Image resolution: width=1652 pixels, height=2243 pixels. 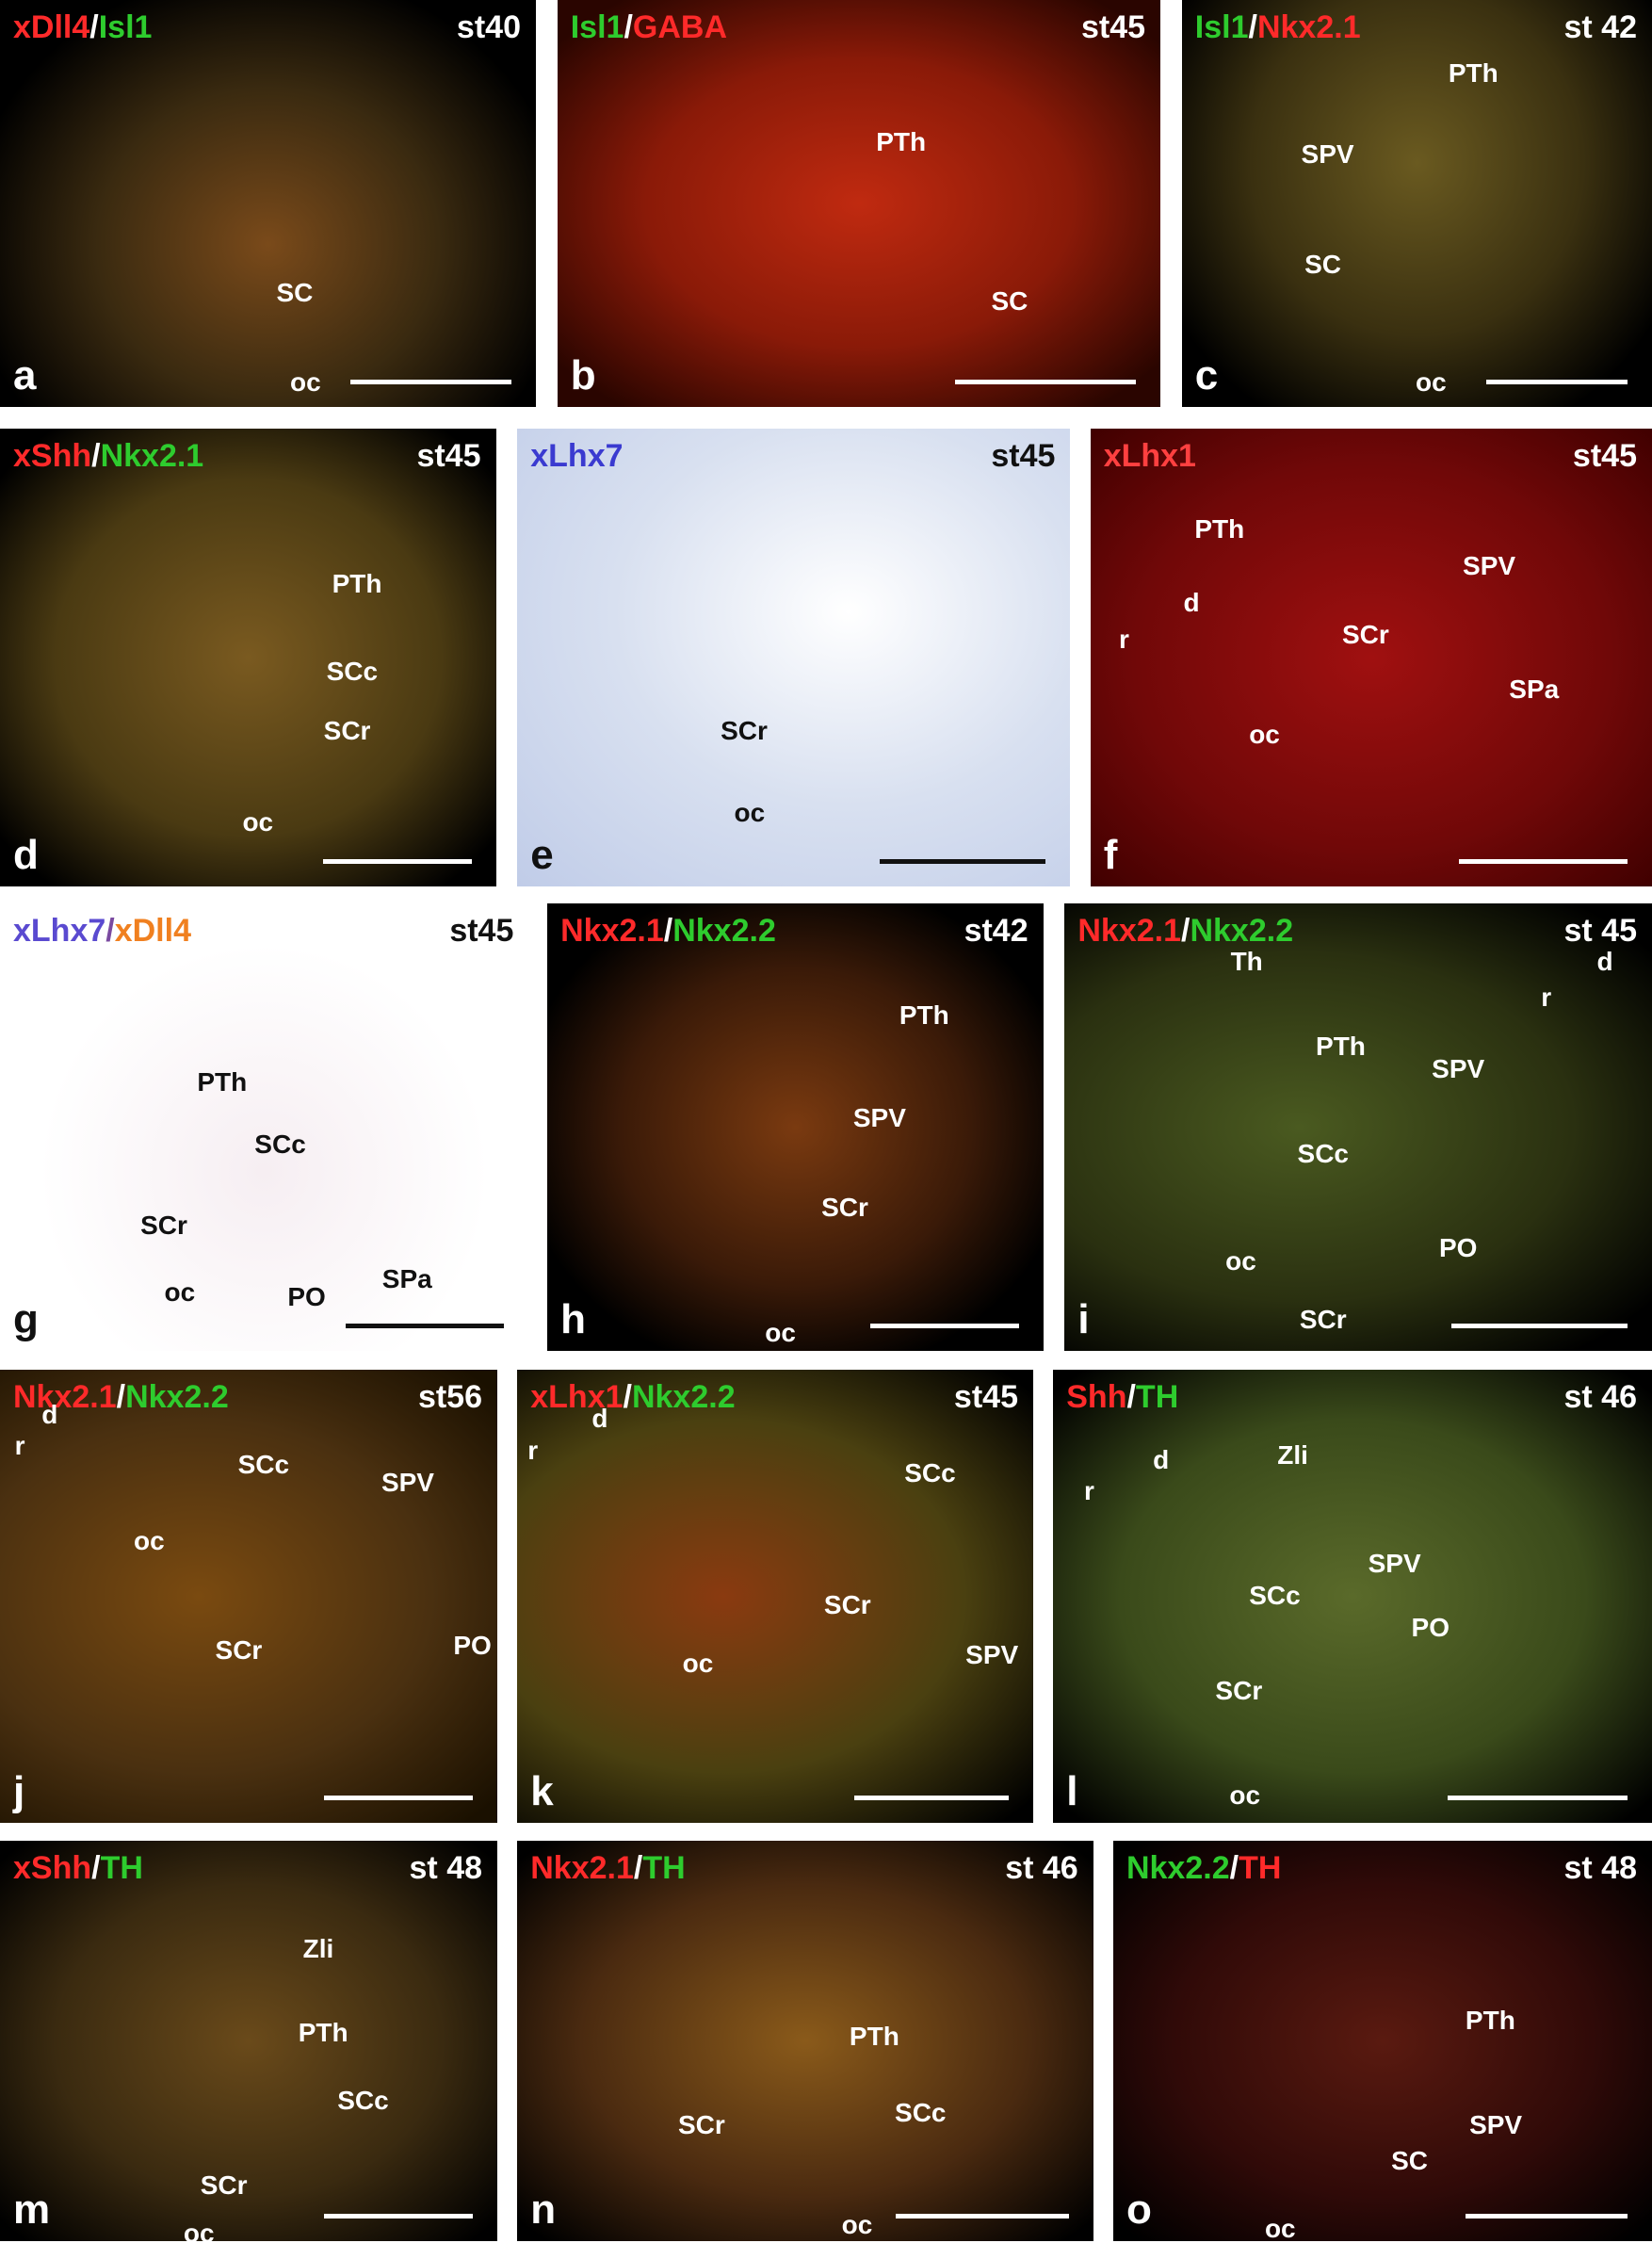 What do you see at coordinates (102, 931) in the screenshot?
I see `stain-title: xLhx7/xDll4` at bounding box center [102, 931].